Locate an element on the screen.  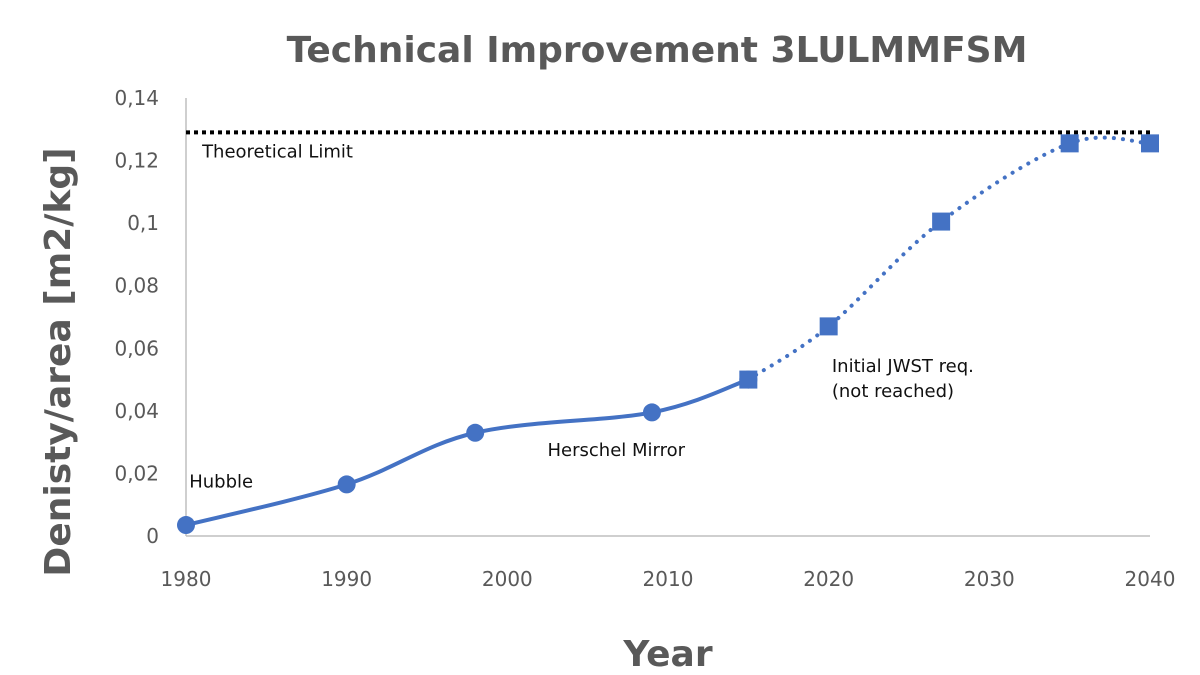
x-tick-label: 2000 is located at coordinates (507, 579).